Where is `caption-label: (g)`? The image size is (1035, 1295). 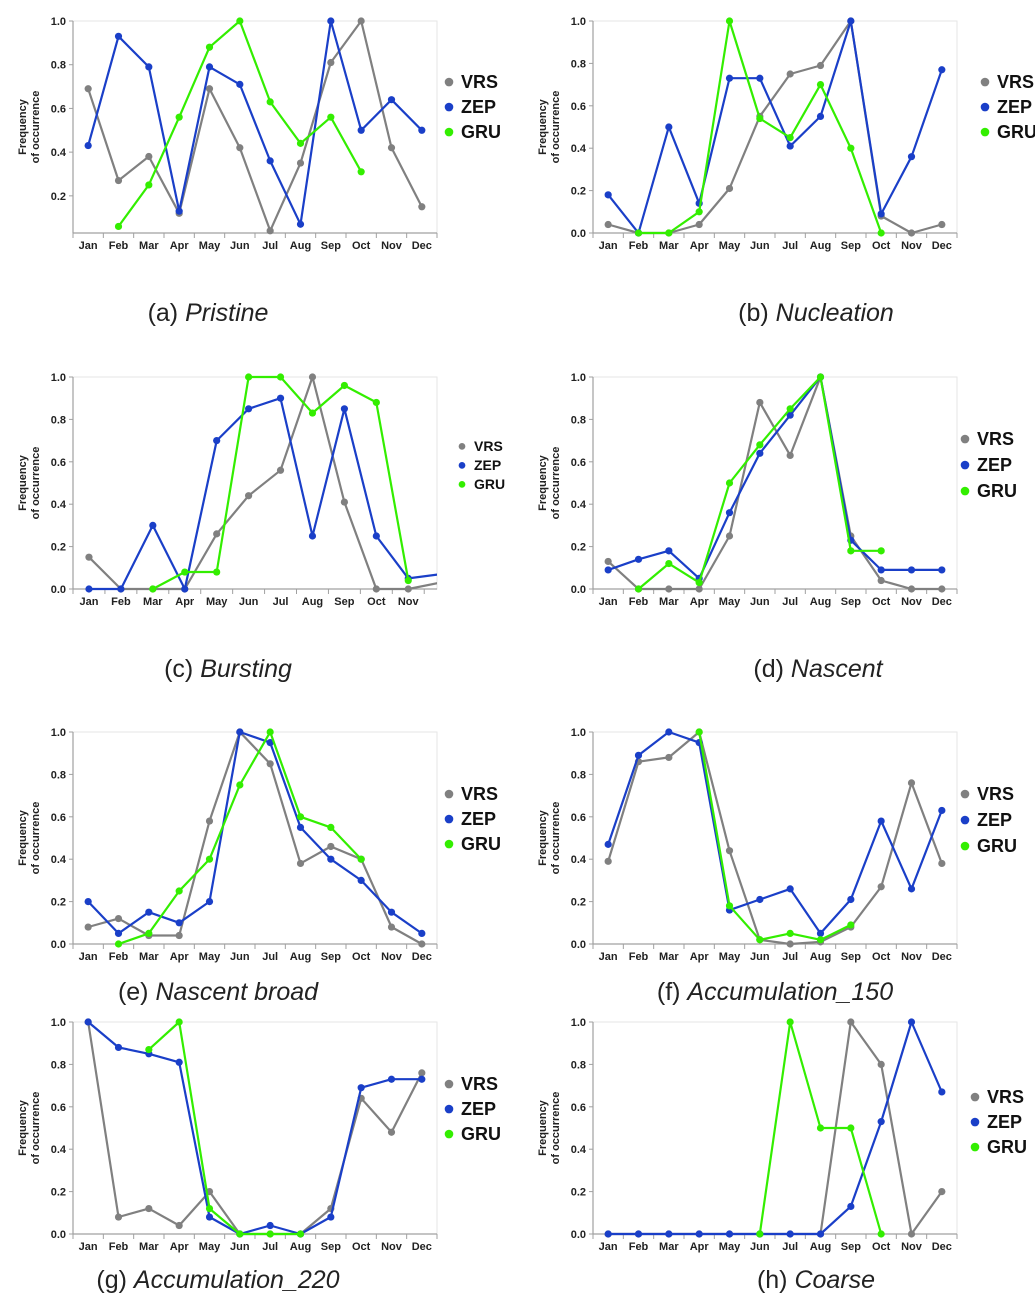
caption-label: (g) is located at coordinates (115, 1280).